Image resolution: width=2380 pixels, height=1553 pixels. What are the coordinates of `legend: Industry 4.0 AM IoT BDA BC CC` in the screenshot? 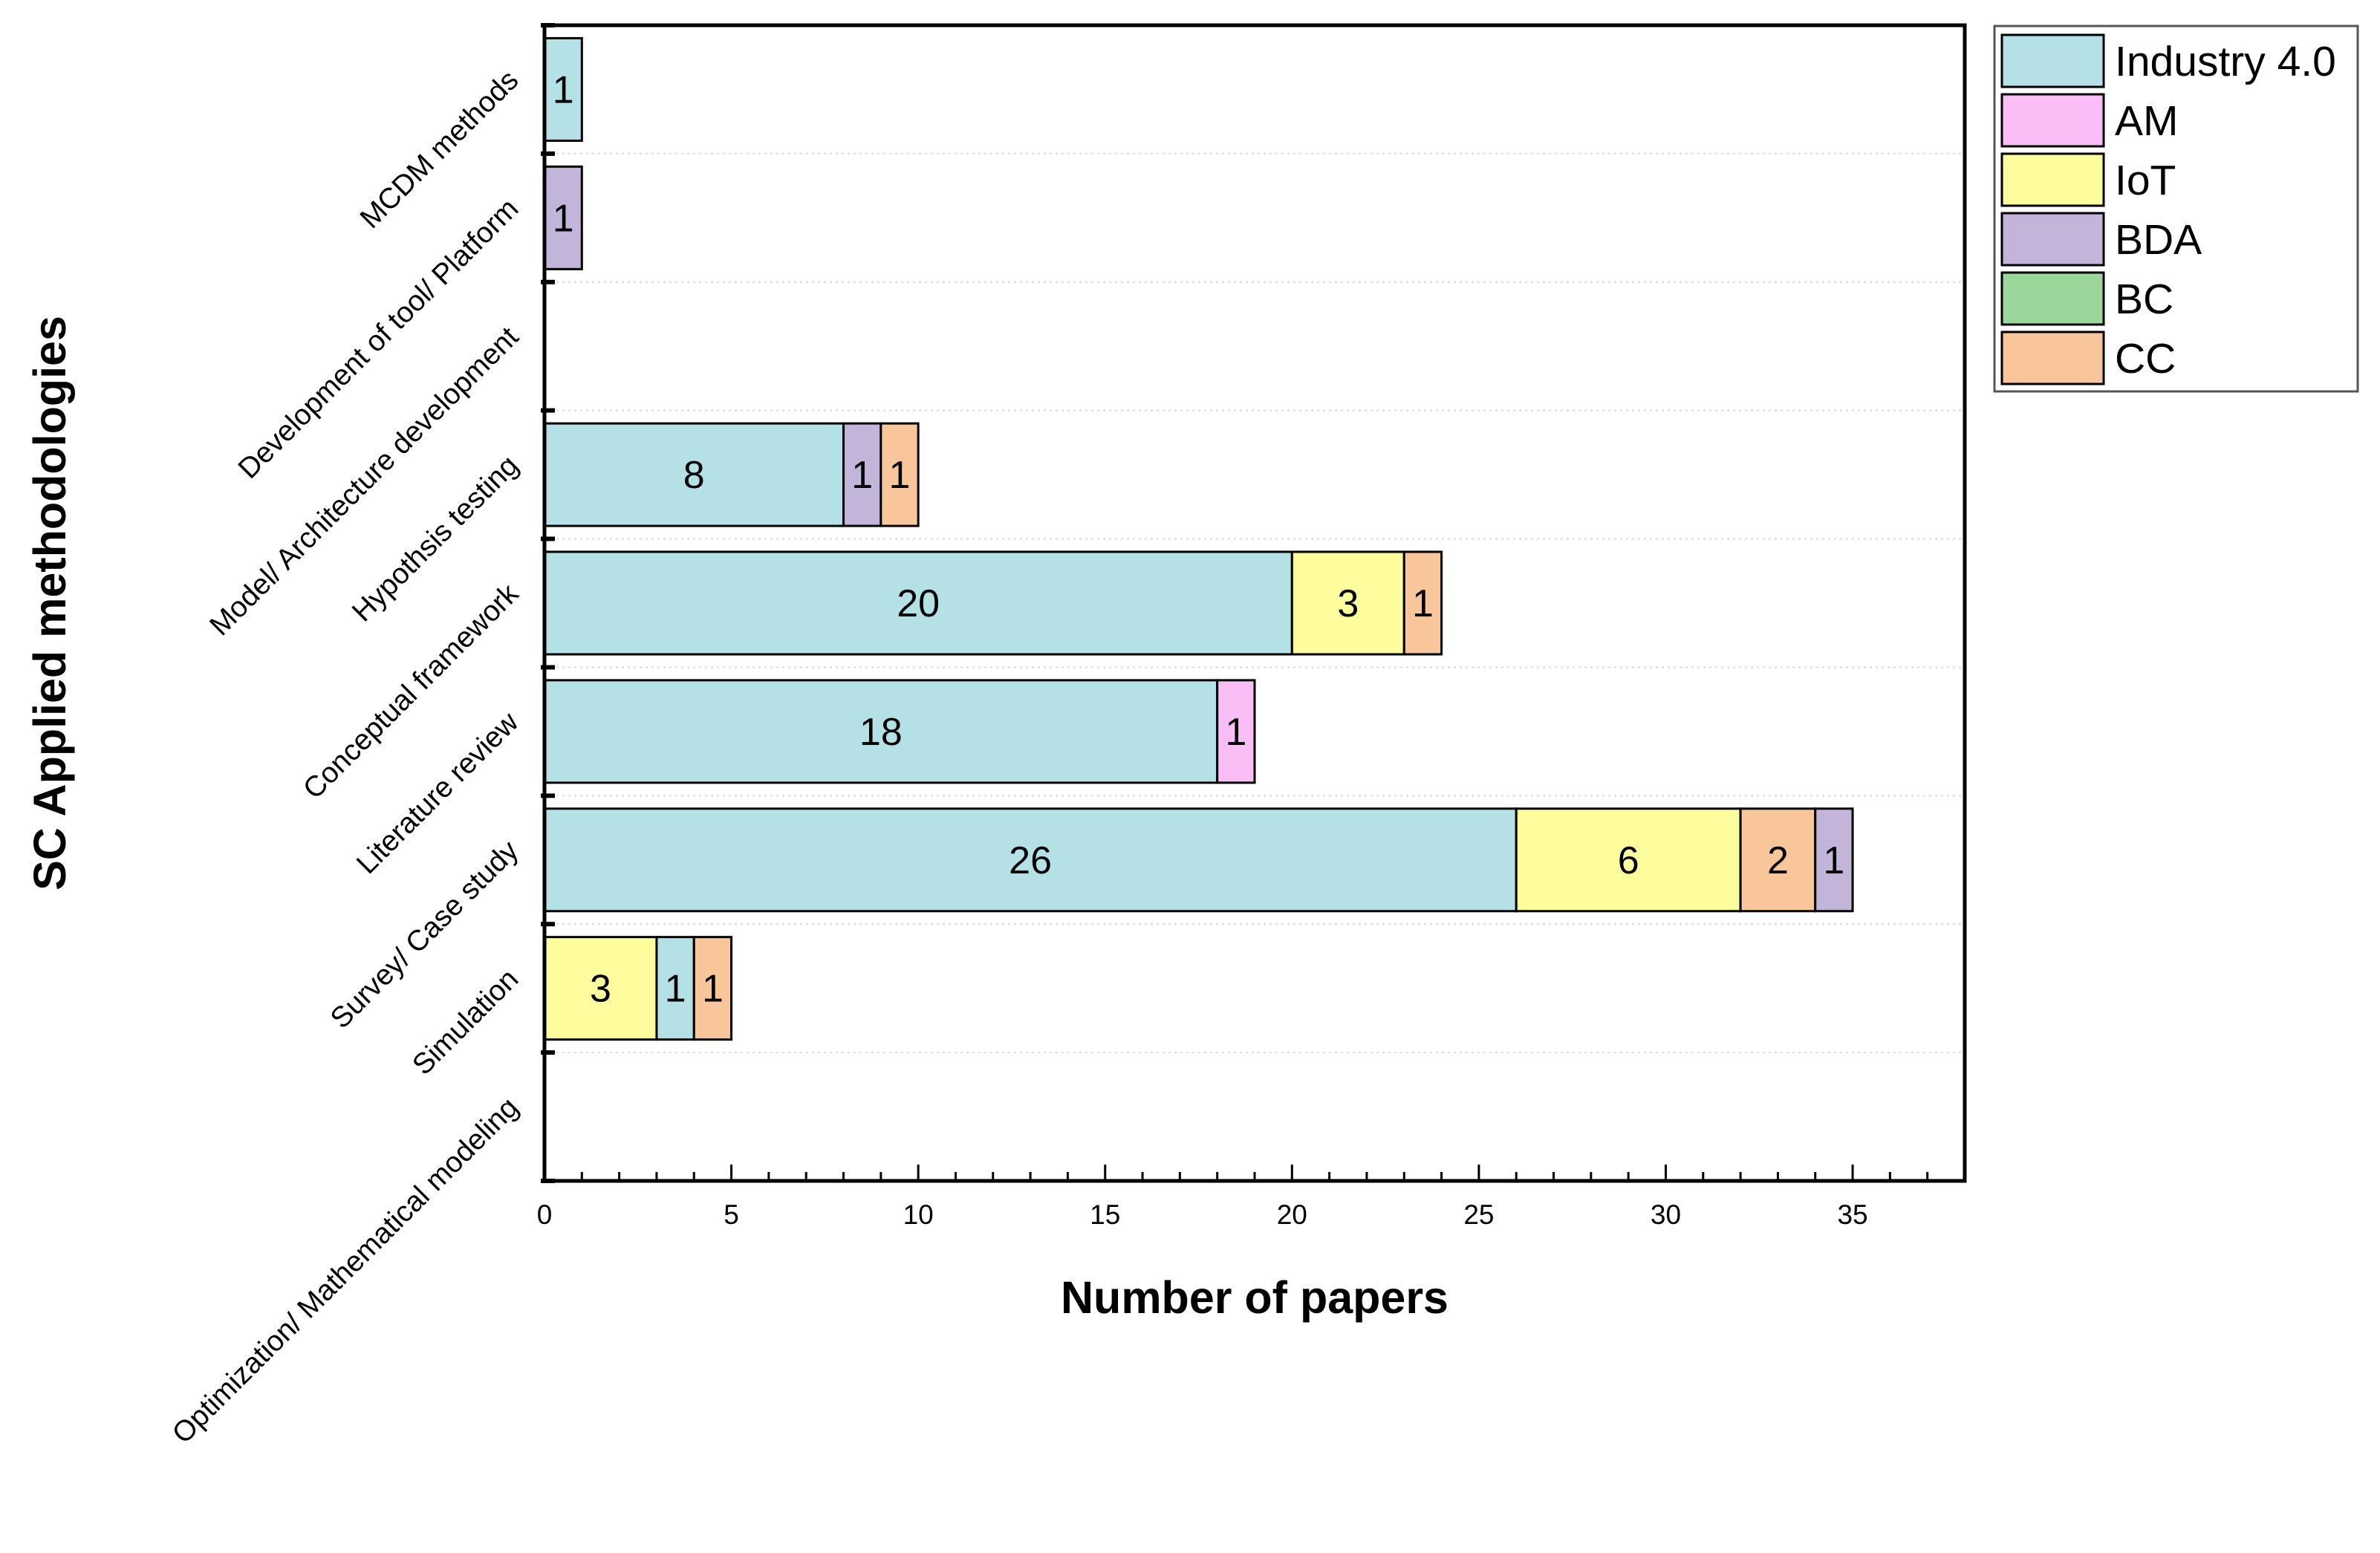 It's located at (2176, 209).